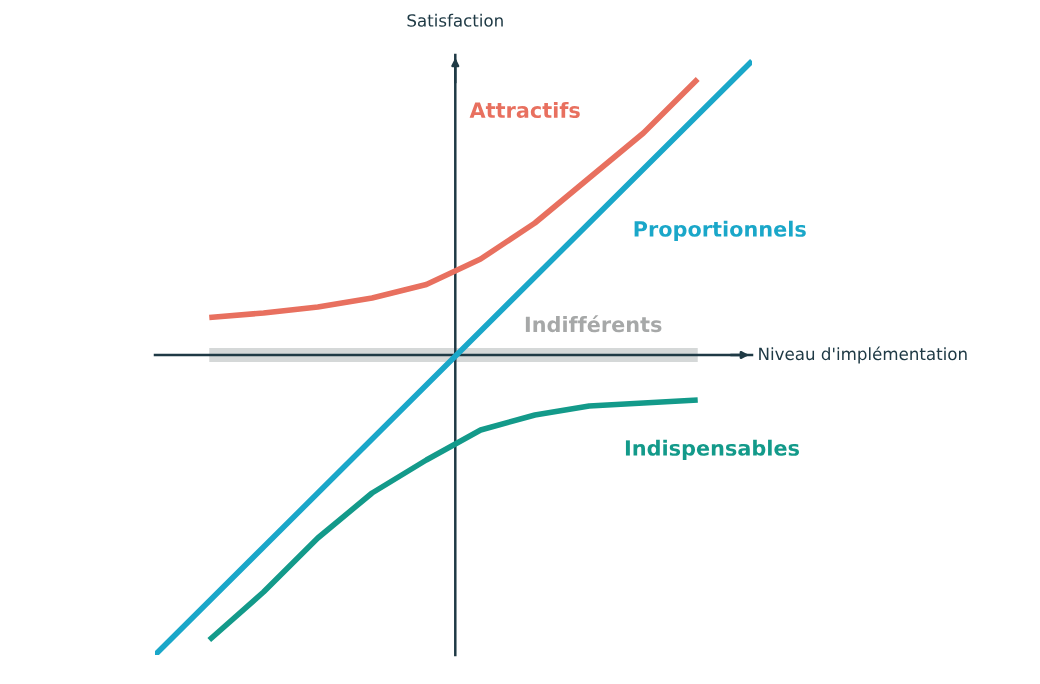  What do you see at coordinates (720, 230) in the screenshot?
I see `series-label: Proportionnels` at bounding box center [720, 230].